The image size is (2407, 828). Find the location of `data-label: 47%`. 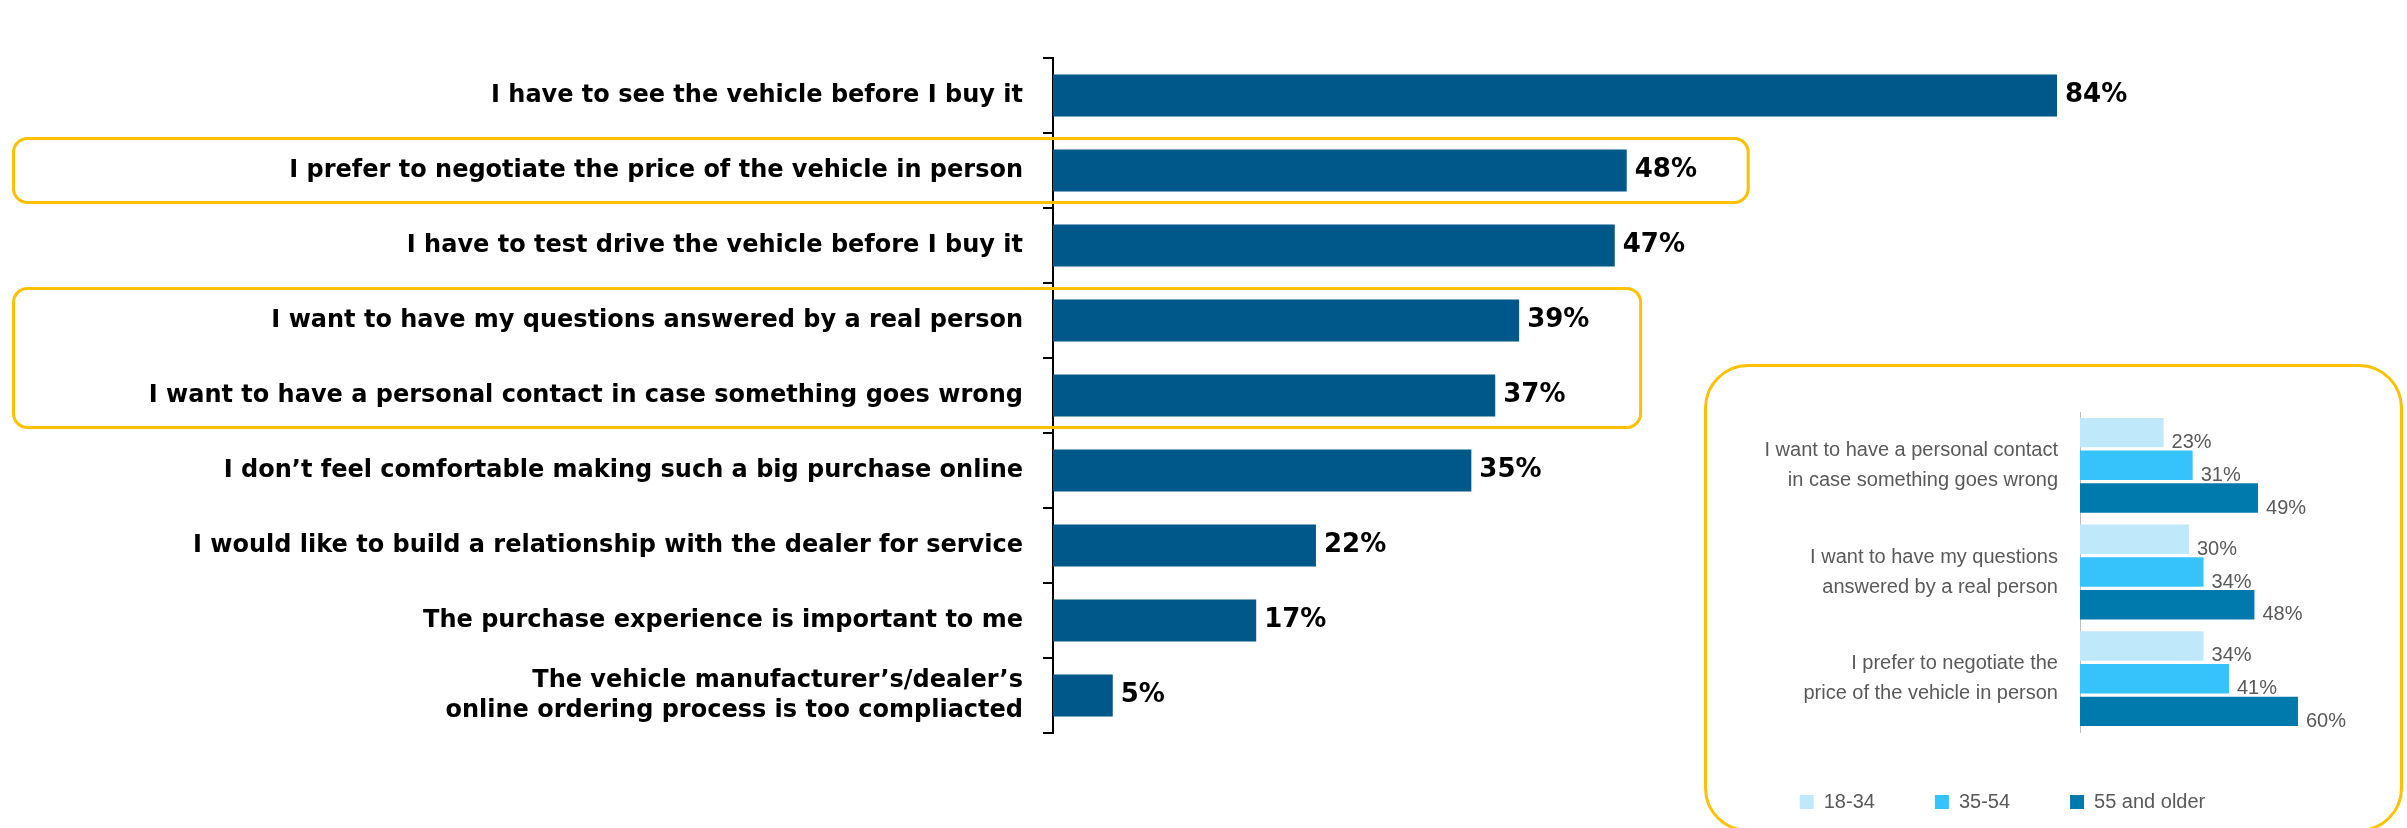

data-label: 47% is located at coordinates (1653, 243).